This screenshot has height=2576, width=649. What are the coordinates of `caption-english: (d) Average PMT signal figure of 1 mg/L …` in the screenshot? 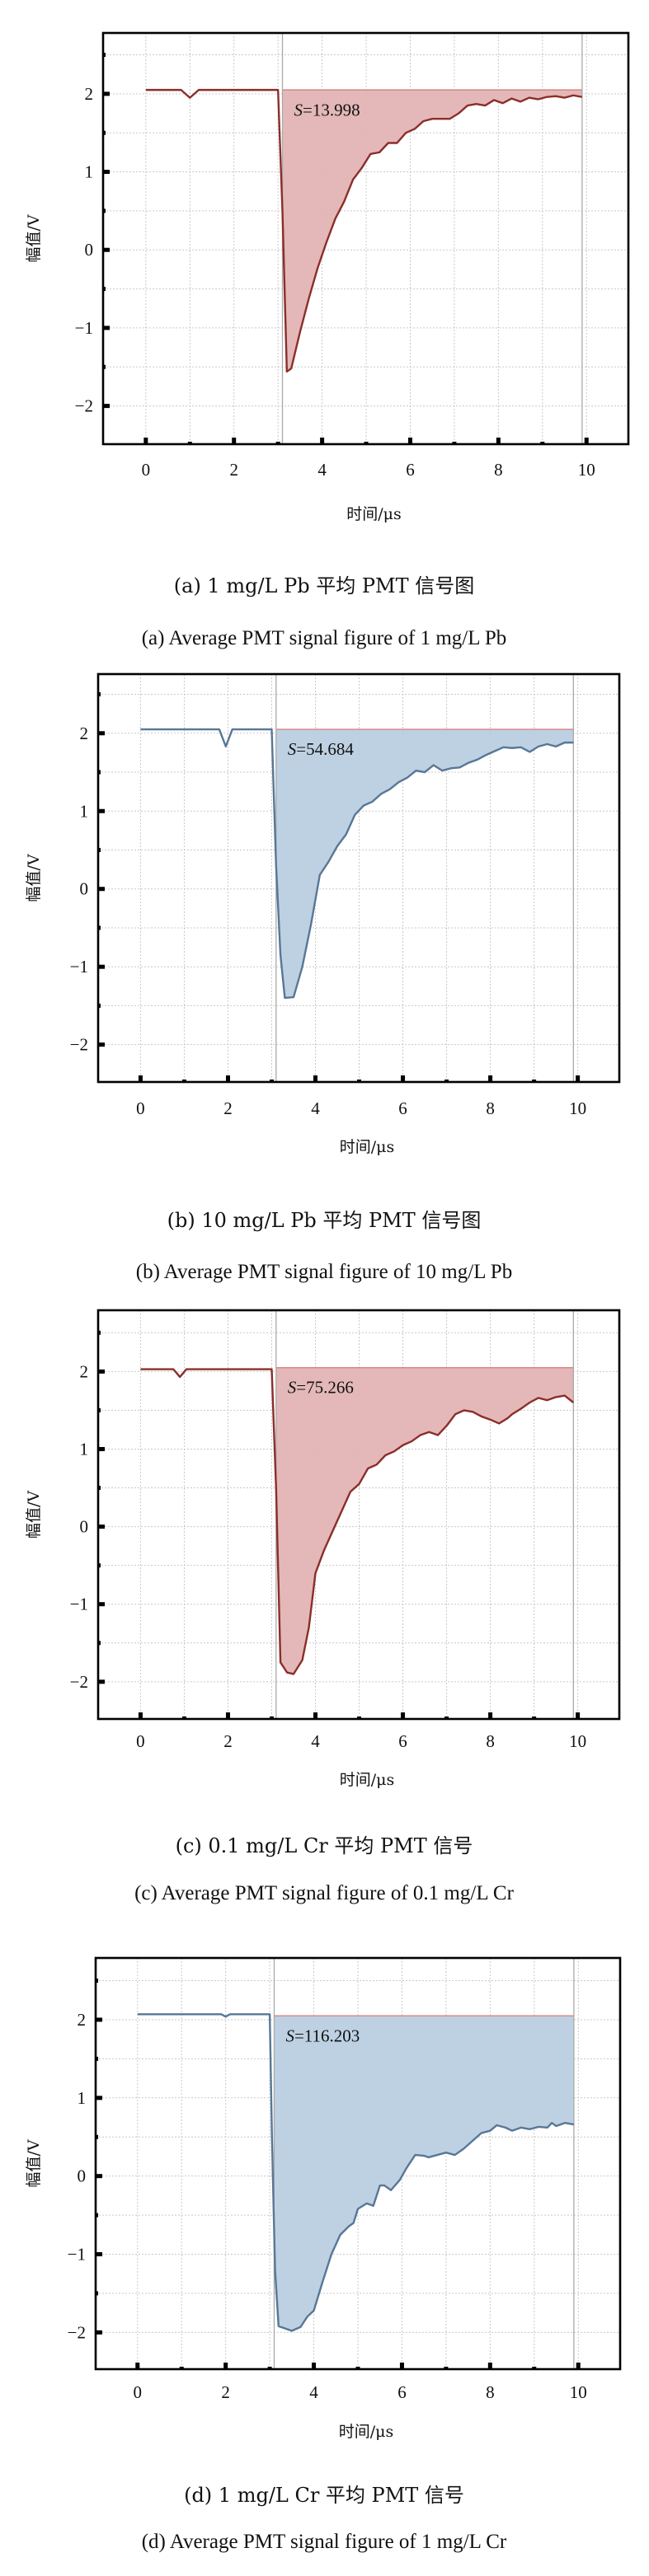 It's located at (324, 2542).